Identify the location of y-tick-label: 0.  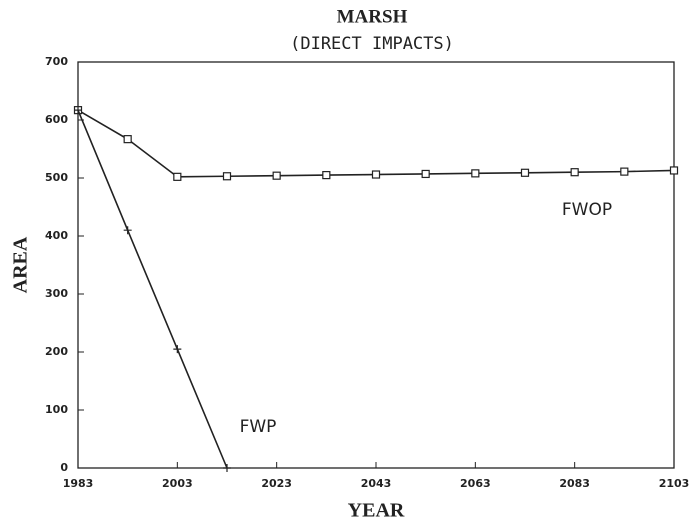
(64, 467).